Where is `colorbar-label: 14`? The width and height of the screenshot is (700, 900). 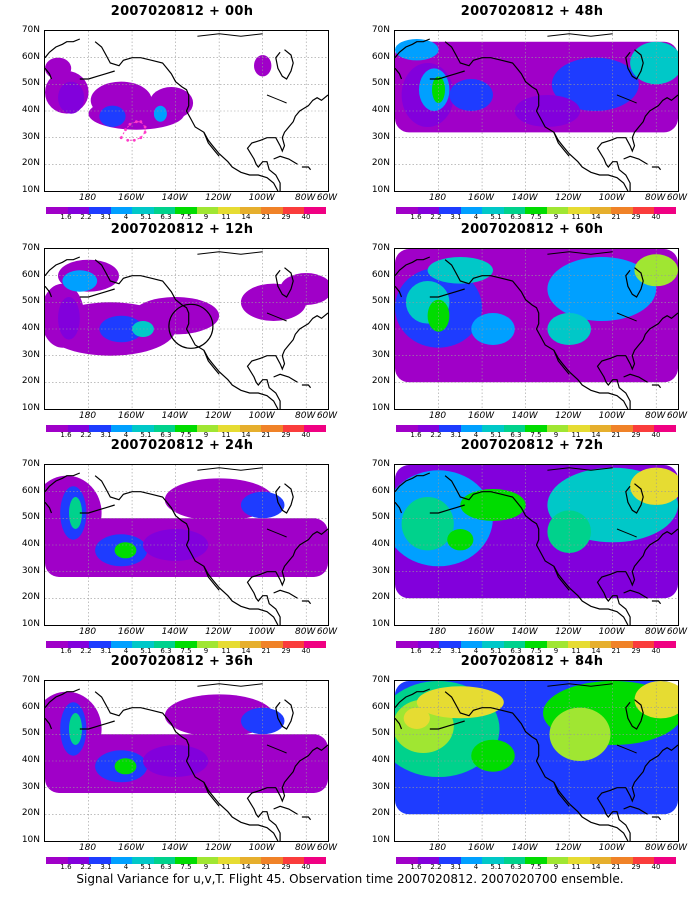 colorbar-label: 14 is located at coordinates (596, 651).